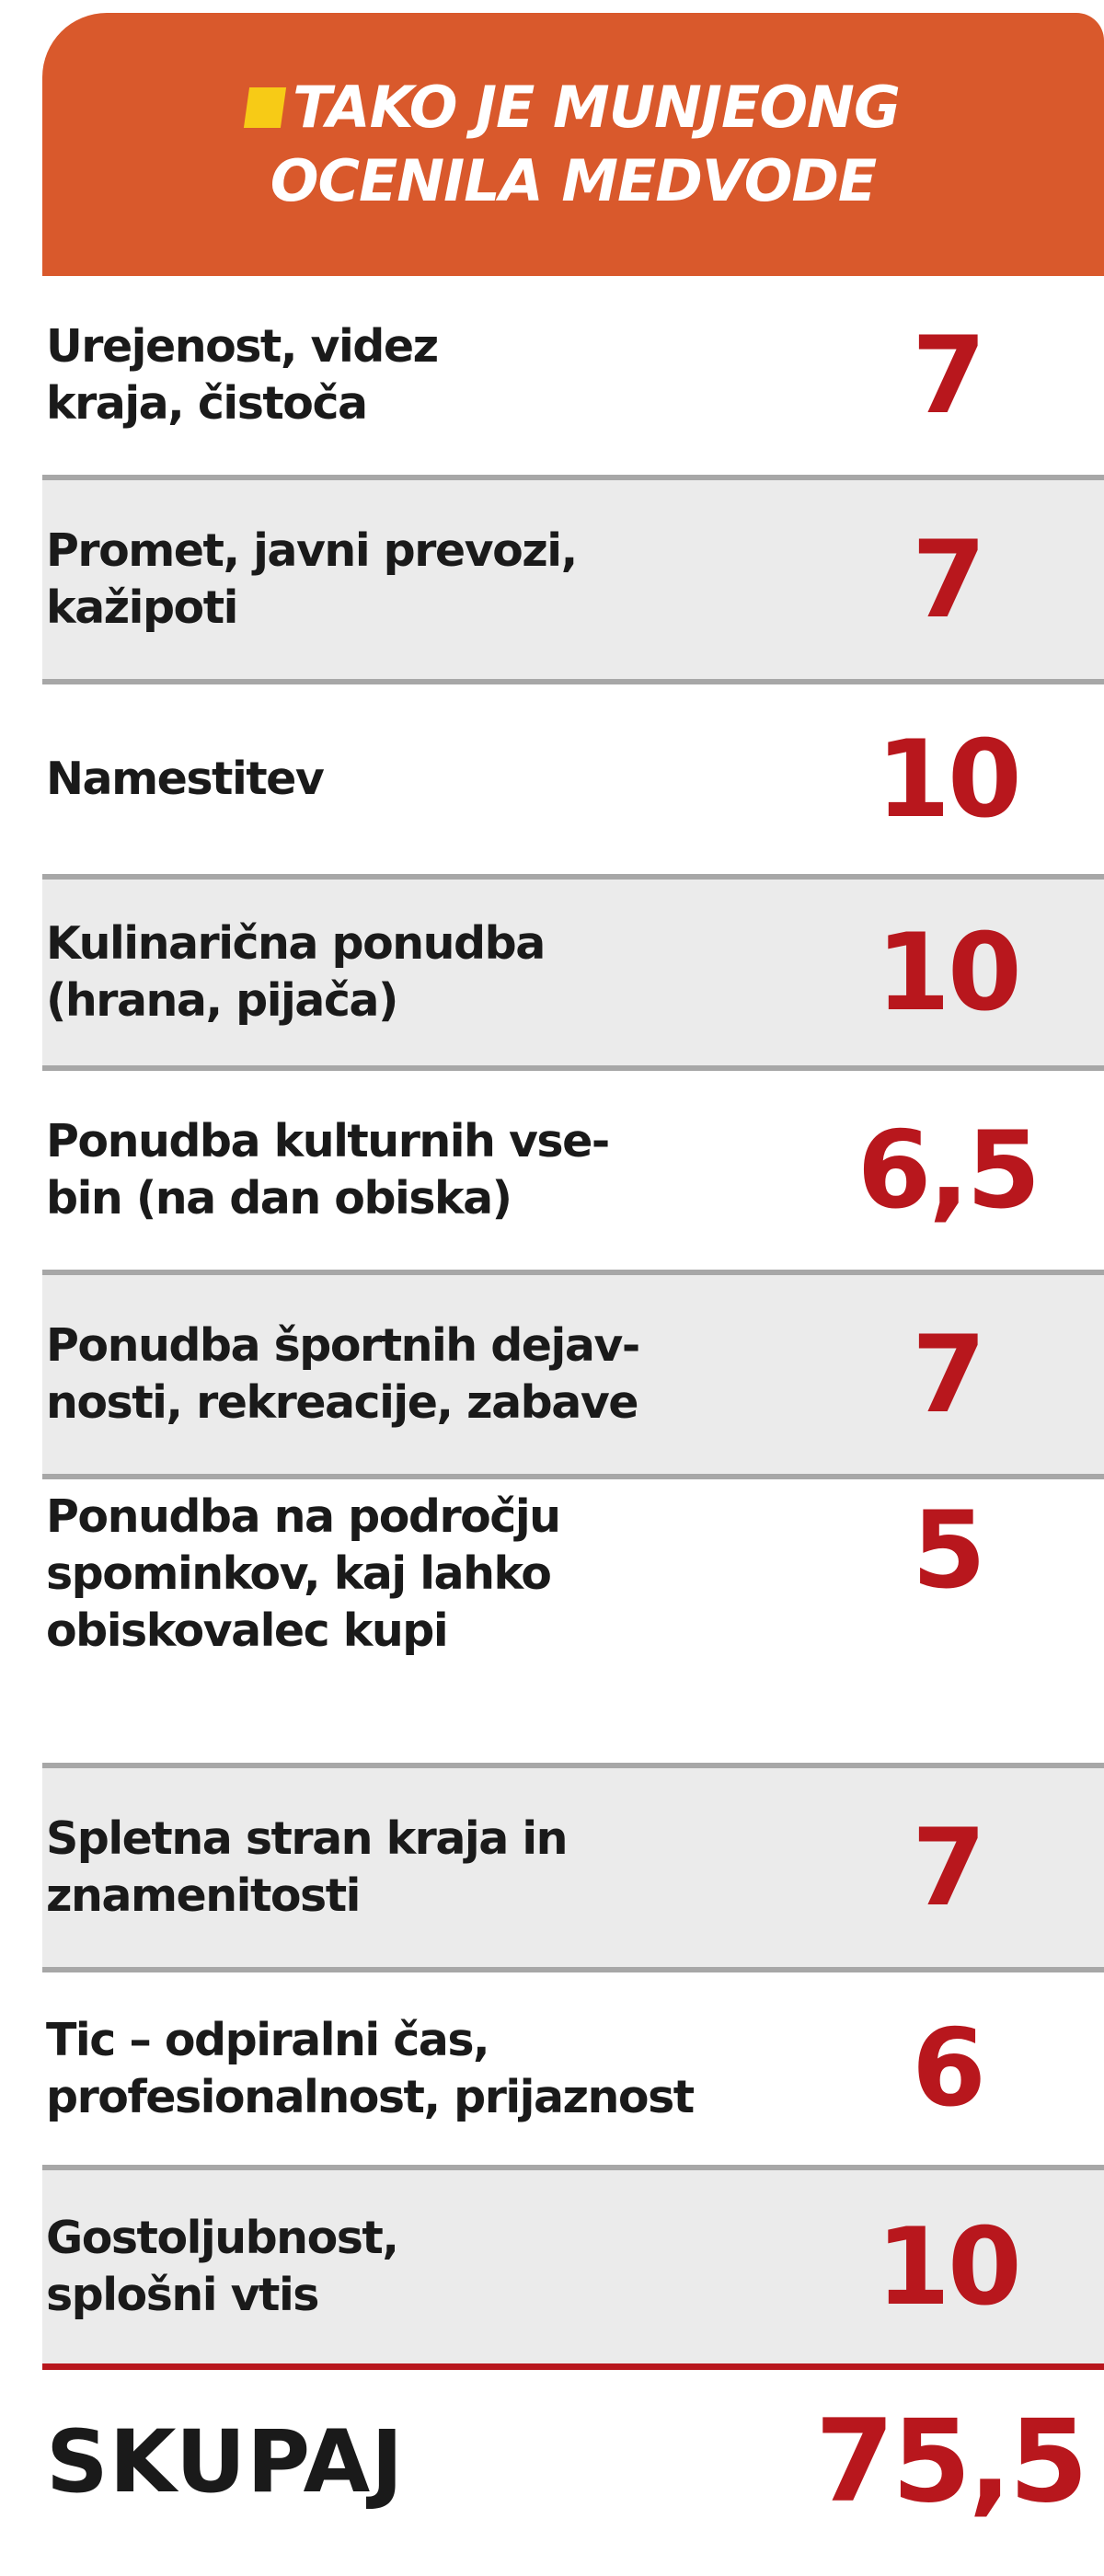  What do you see at coordinates (423, 1867) in the screenshot?
I see `rating-criterion: Spletna stran kraja in znamenitosti` at bounding box center [423, 1867].